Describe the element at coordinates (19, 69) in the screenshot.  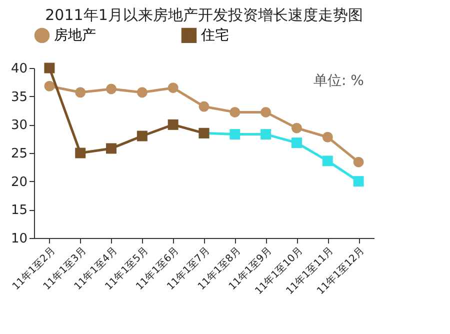
I see `y-tick-label: 40` at that location.